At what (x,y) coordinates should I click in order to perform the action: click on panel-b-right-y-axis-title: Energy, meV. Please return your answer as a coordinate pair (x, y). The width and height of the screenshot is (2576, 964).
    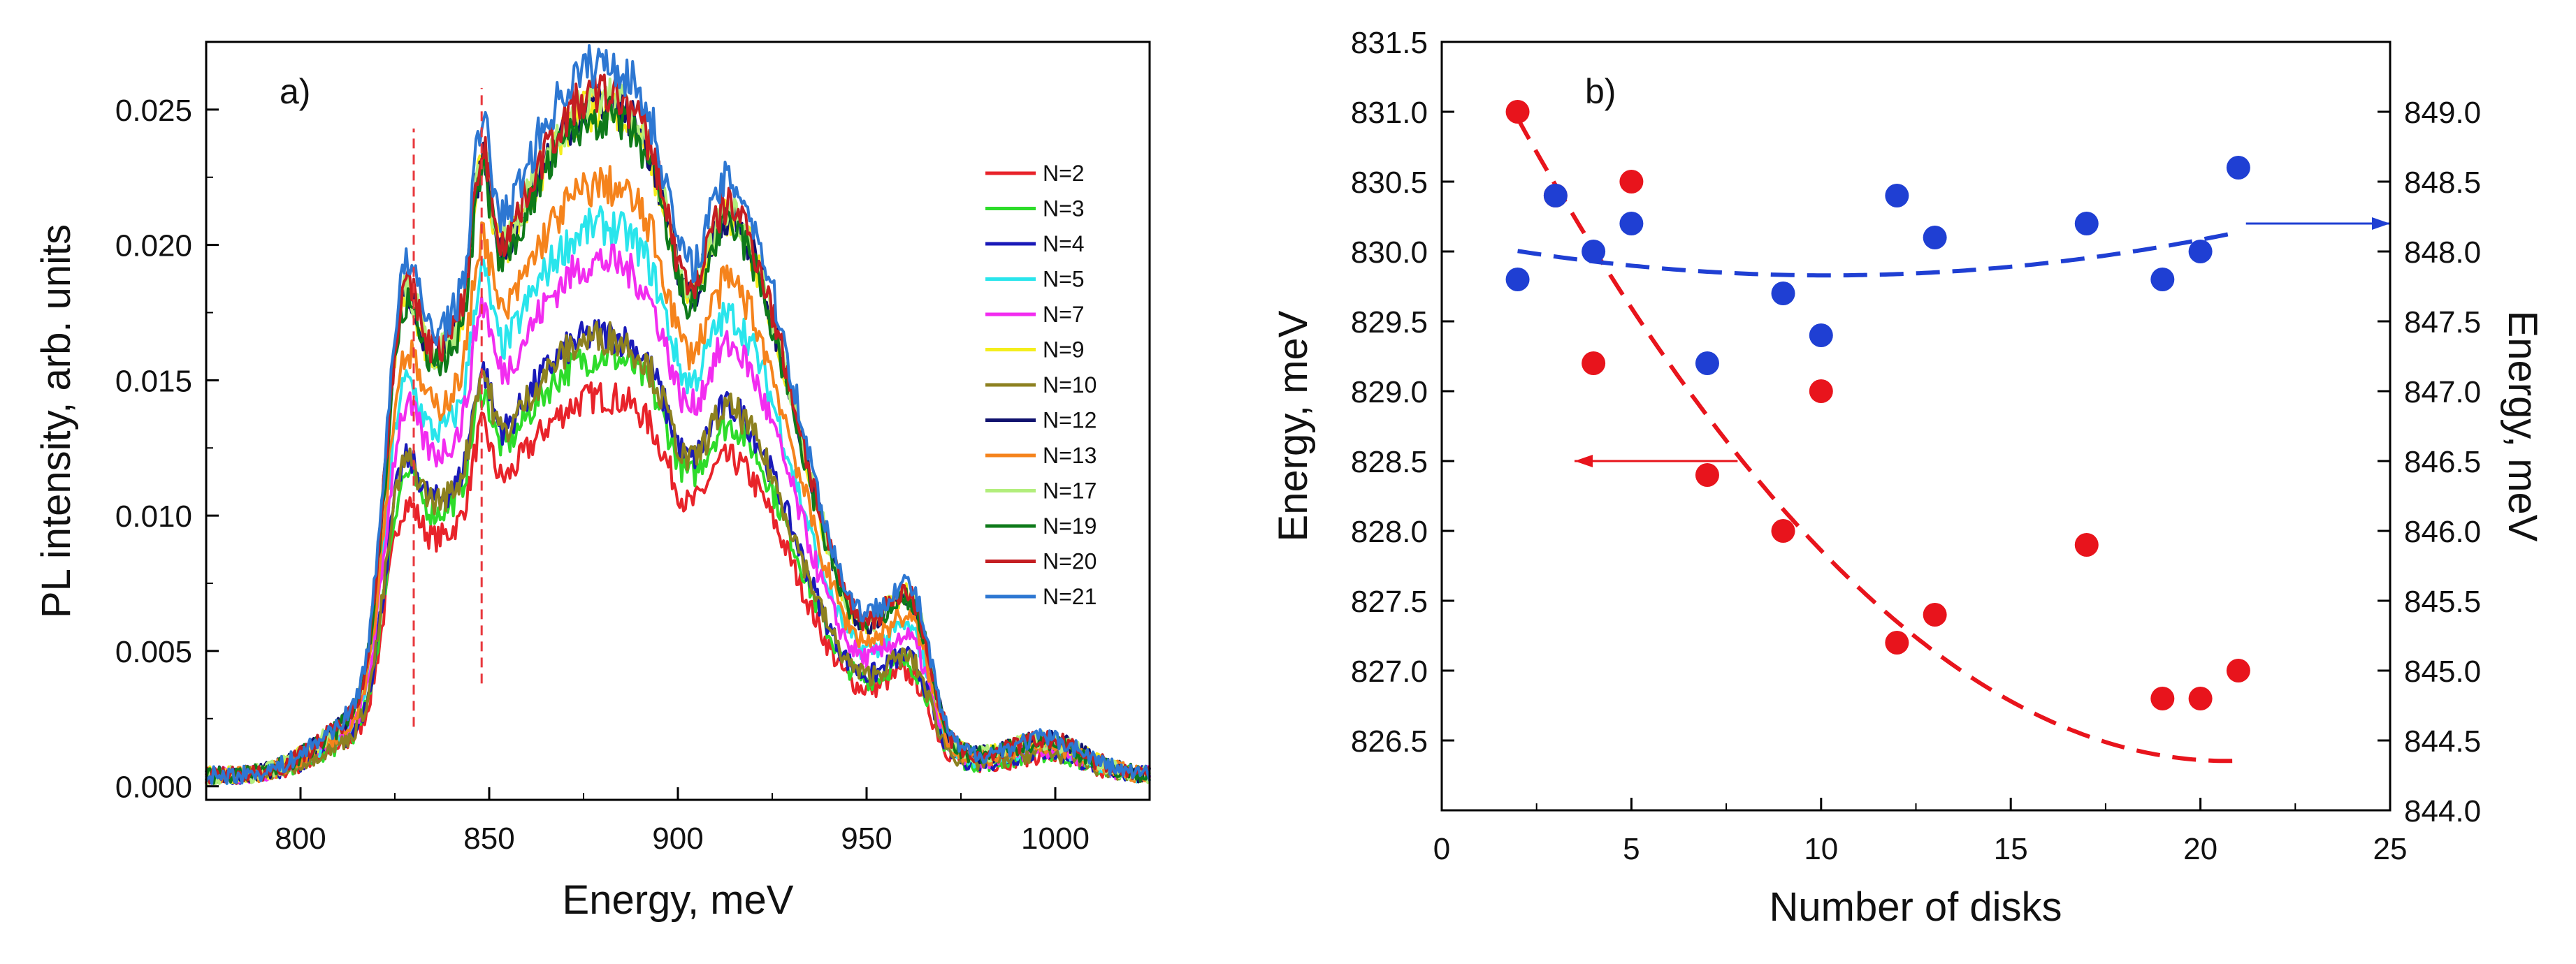
    Looking at the image, I should click on (2522, 427).